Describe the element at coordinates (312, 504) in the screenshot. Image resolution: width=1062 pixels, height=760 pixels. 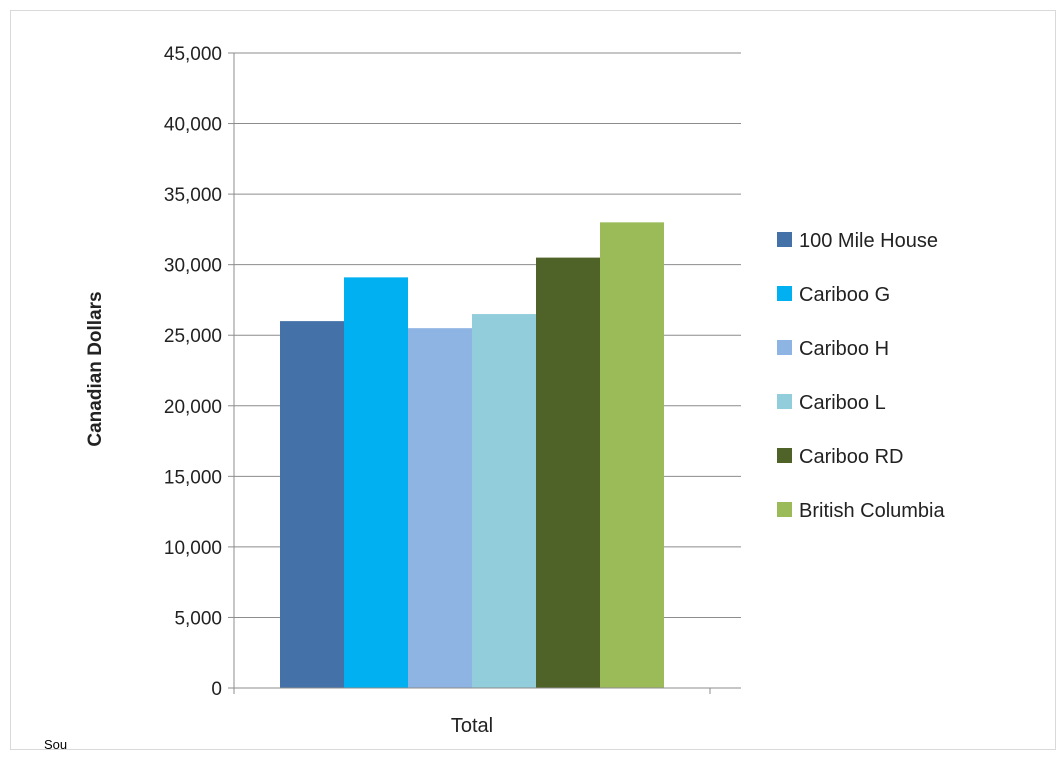
I see `bar-100-mile-house` at that location.